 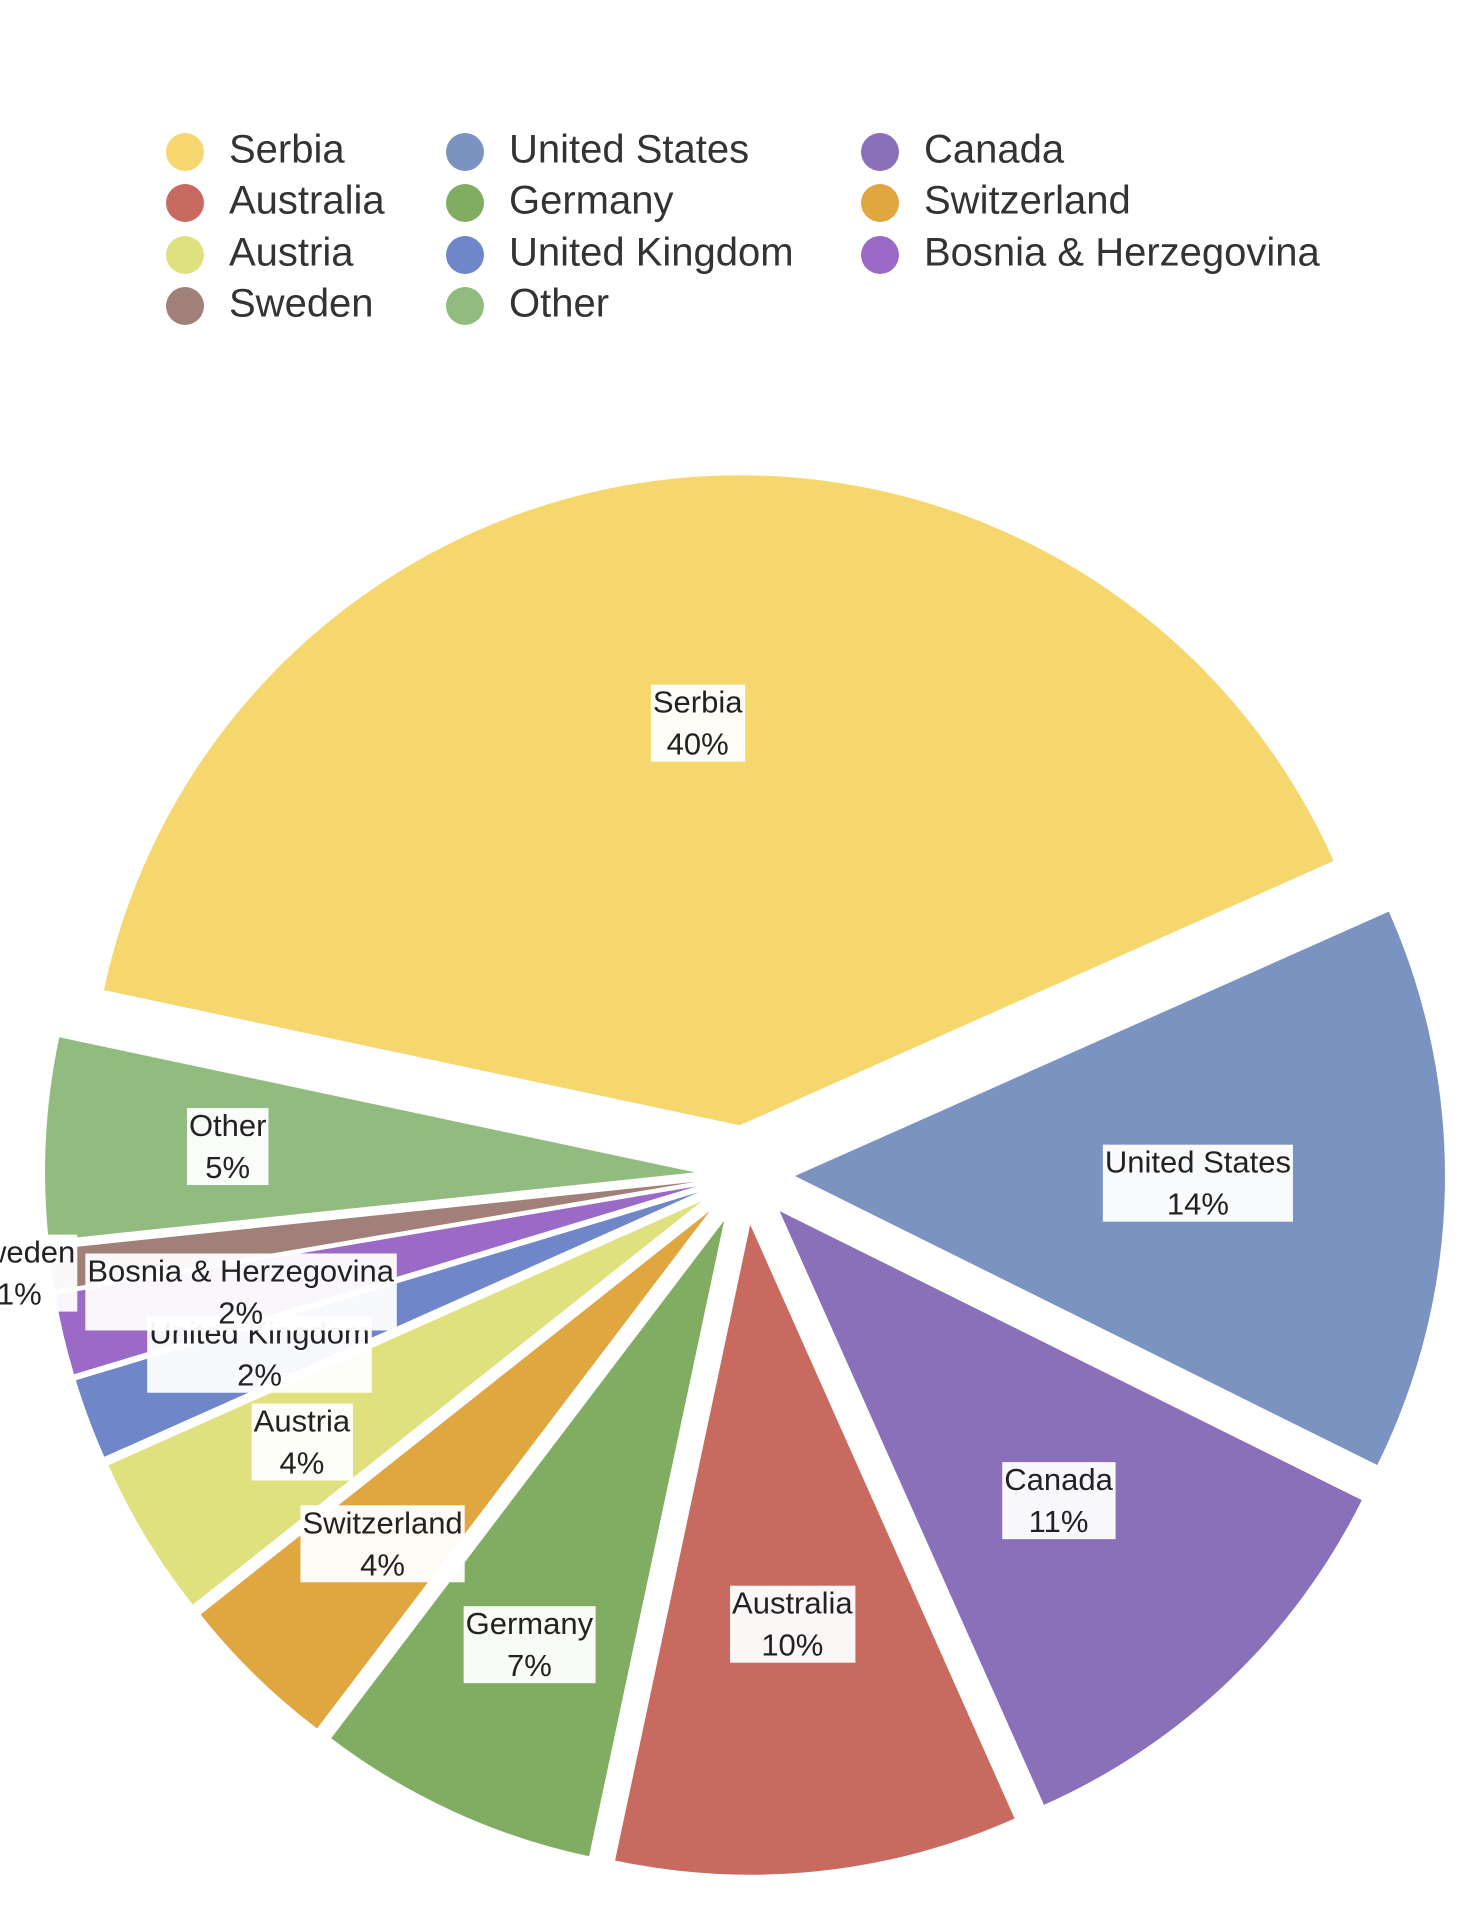 I want to click on data-label: Australia 10%, so click(x=793, y=1624).